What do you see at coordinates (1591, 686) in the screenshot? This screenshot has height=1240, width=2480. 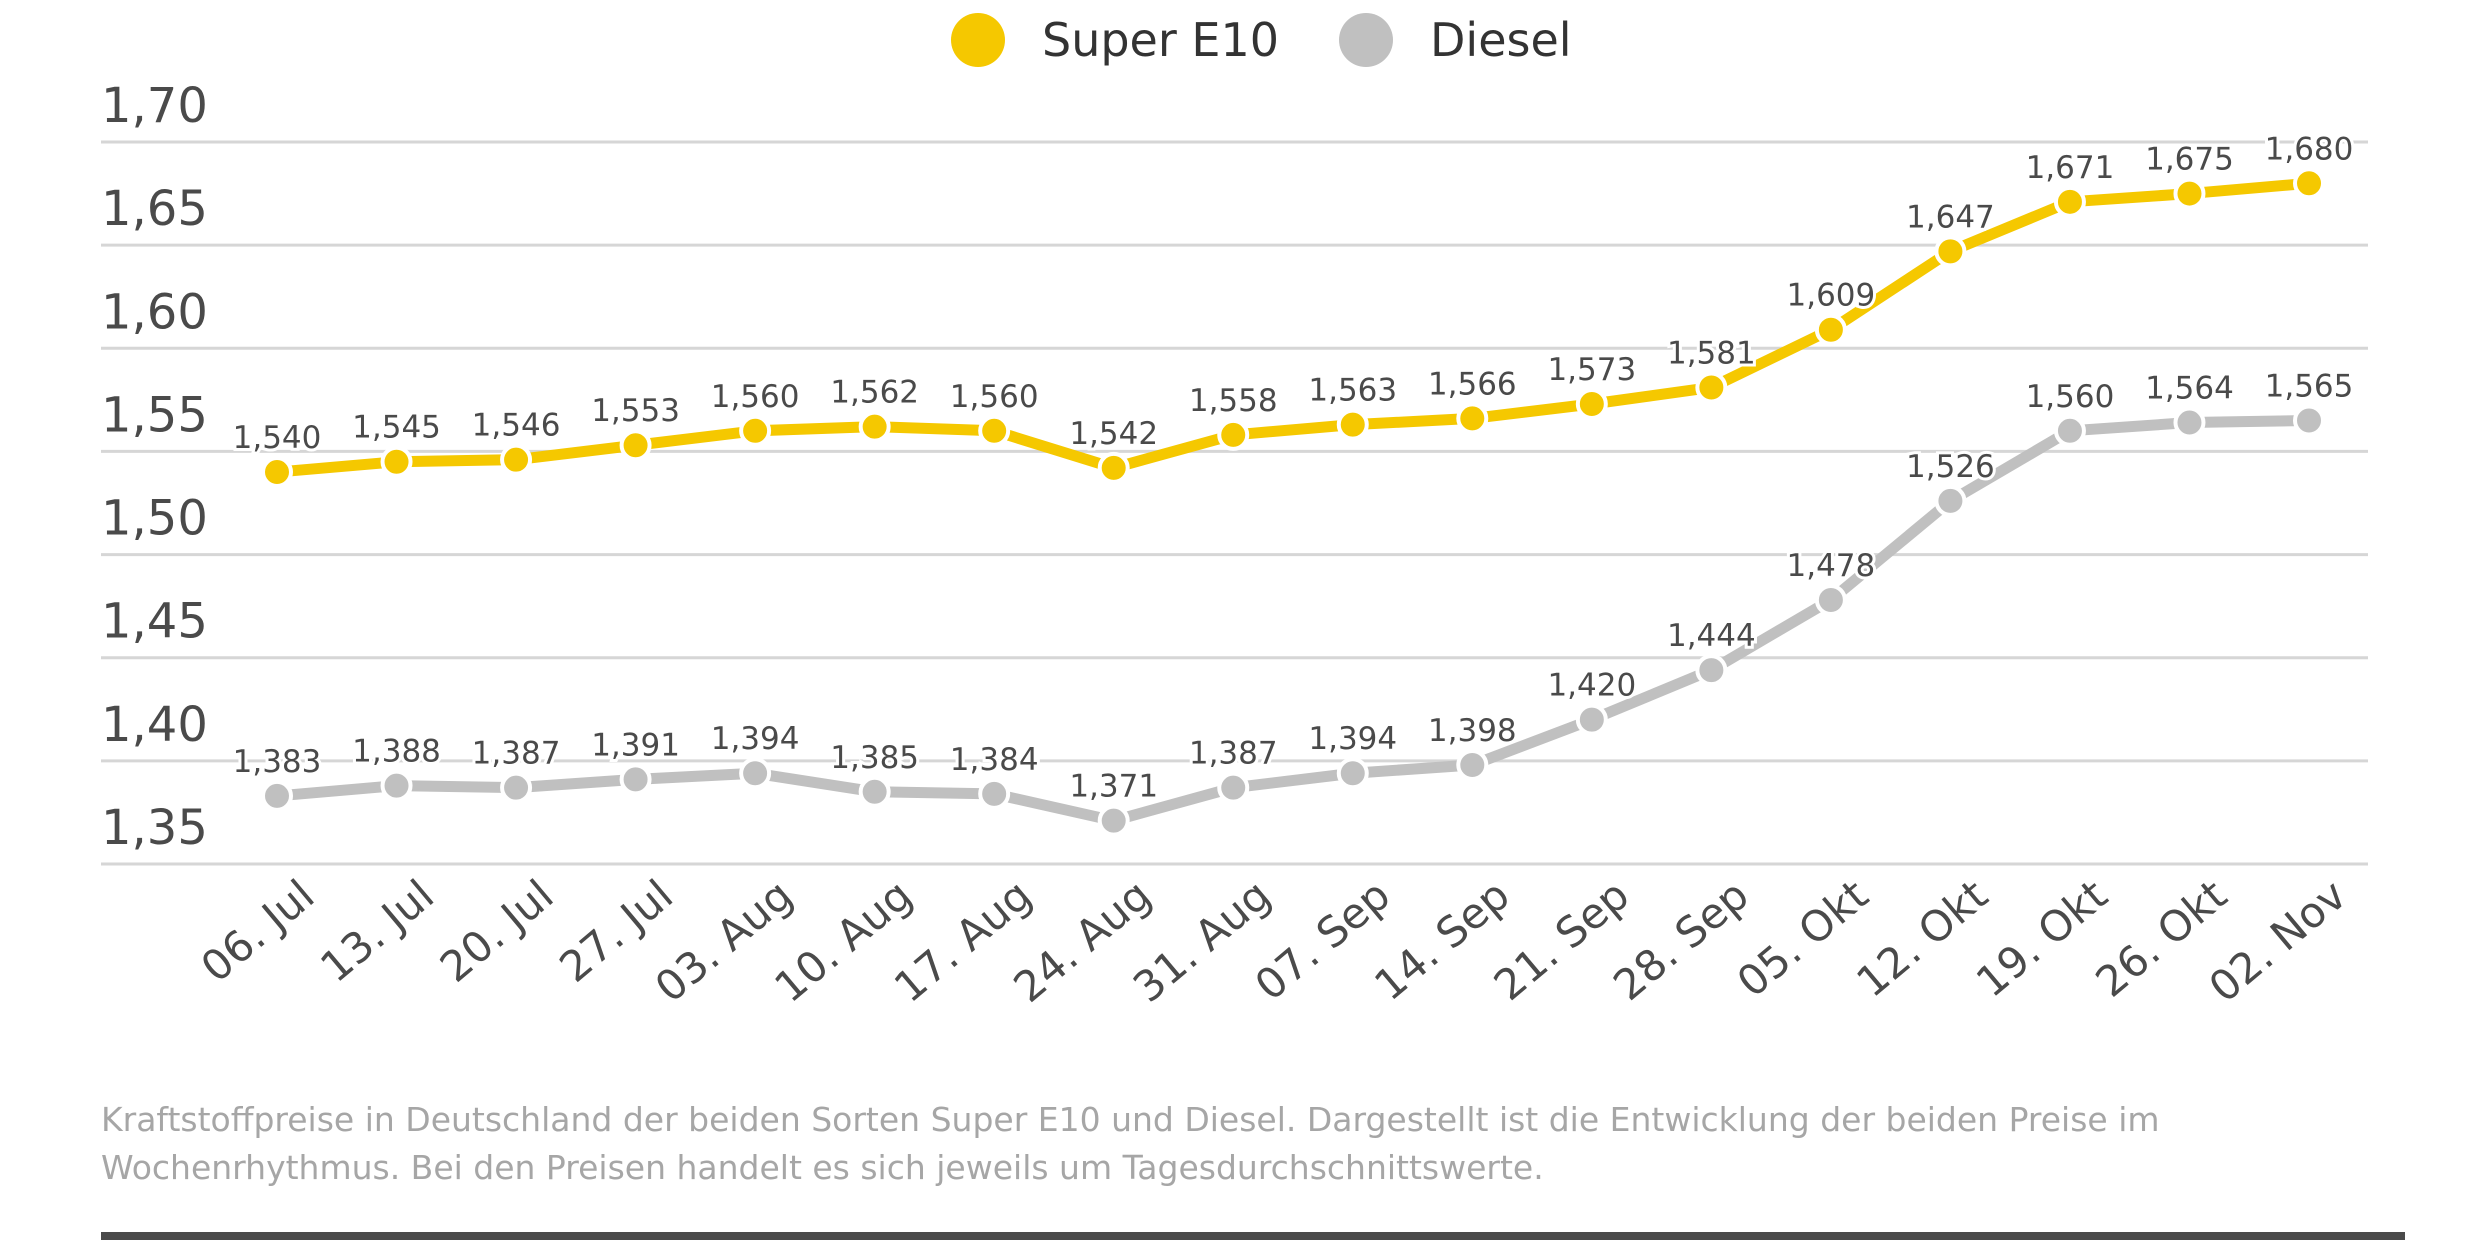 I see `data-label: 1,420` at bounding box center [1591, 686].